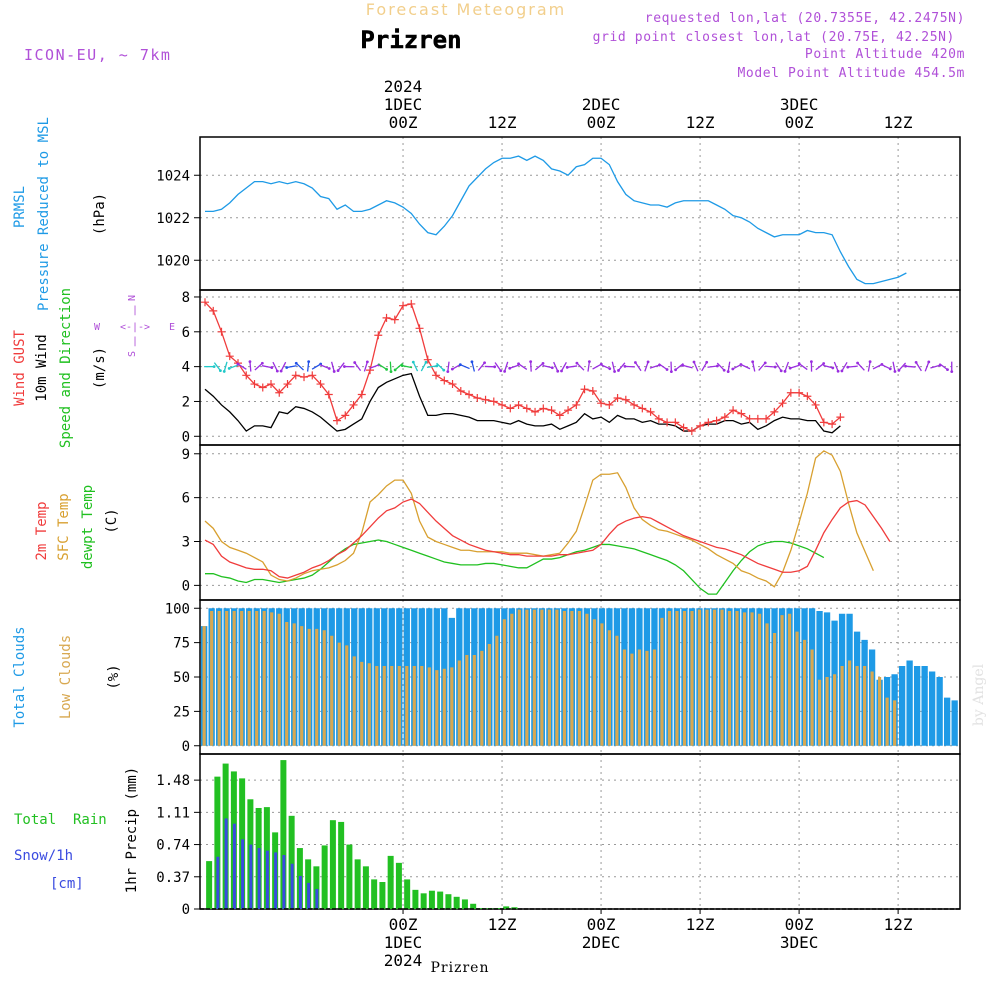 This screenshot has width=1000, height=1000. I want to click on ytick-label: 50, so click(181, 678).